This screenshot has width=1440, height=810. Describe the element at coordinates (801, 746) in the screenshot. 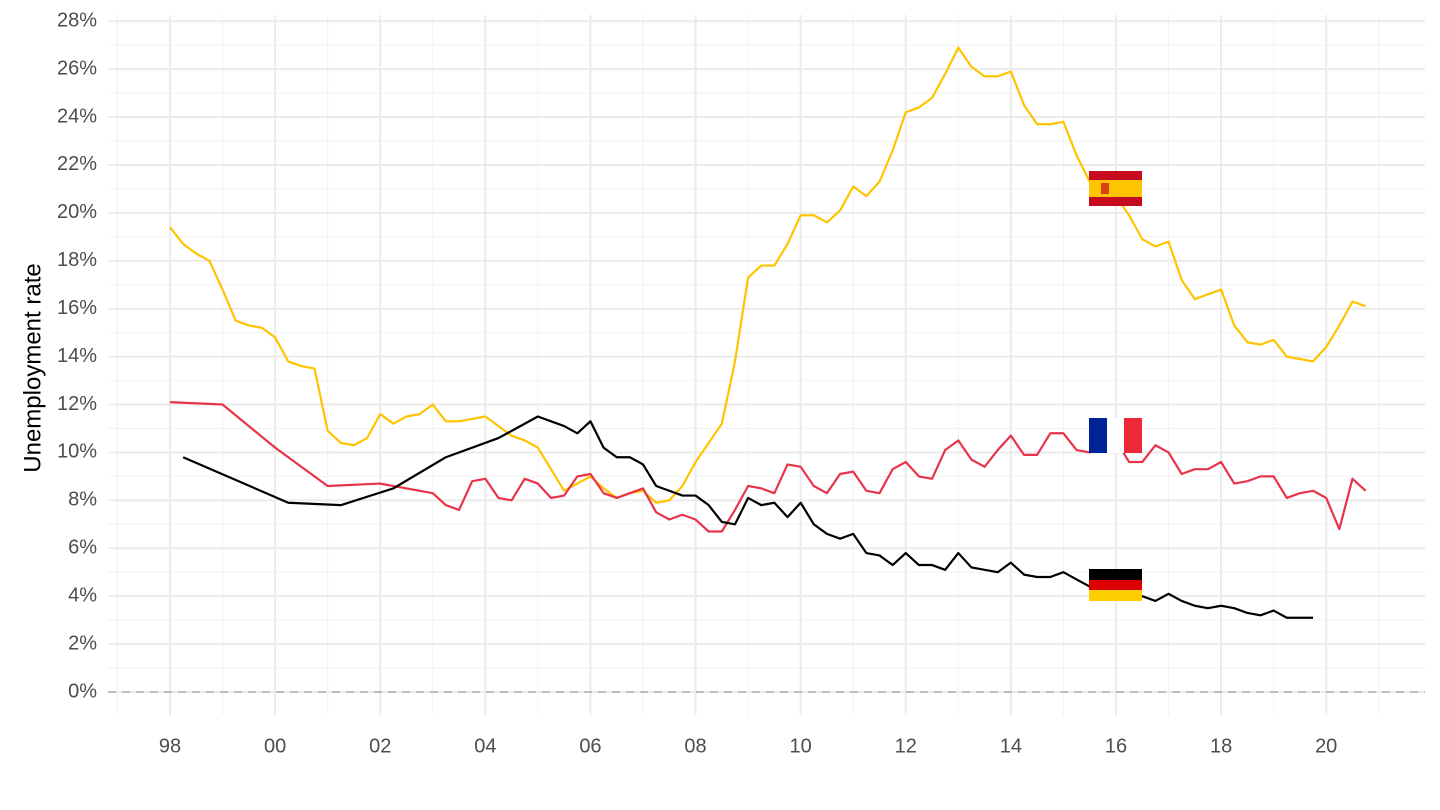

I see `x-tick-label: 10` at that location.